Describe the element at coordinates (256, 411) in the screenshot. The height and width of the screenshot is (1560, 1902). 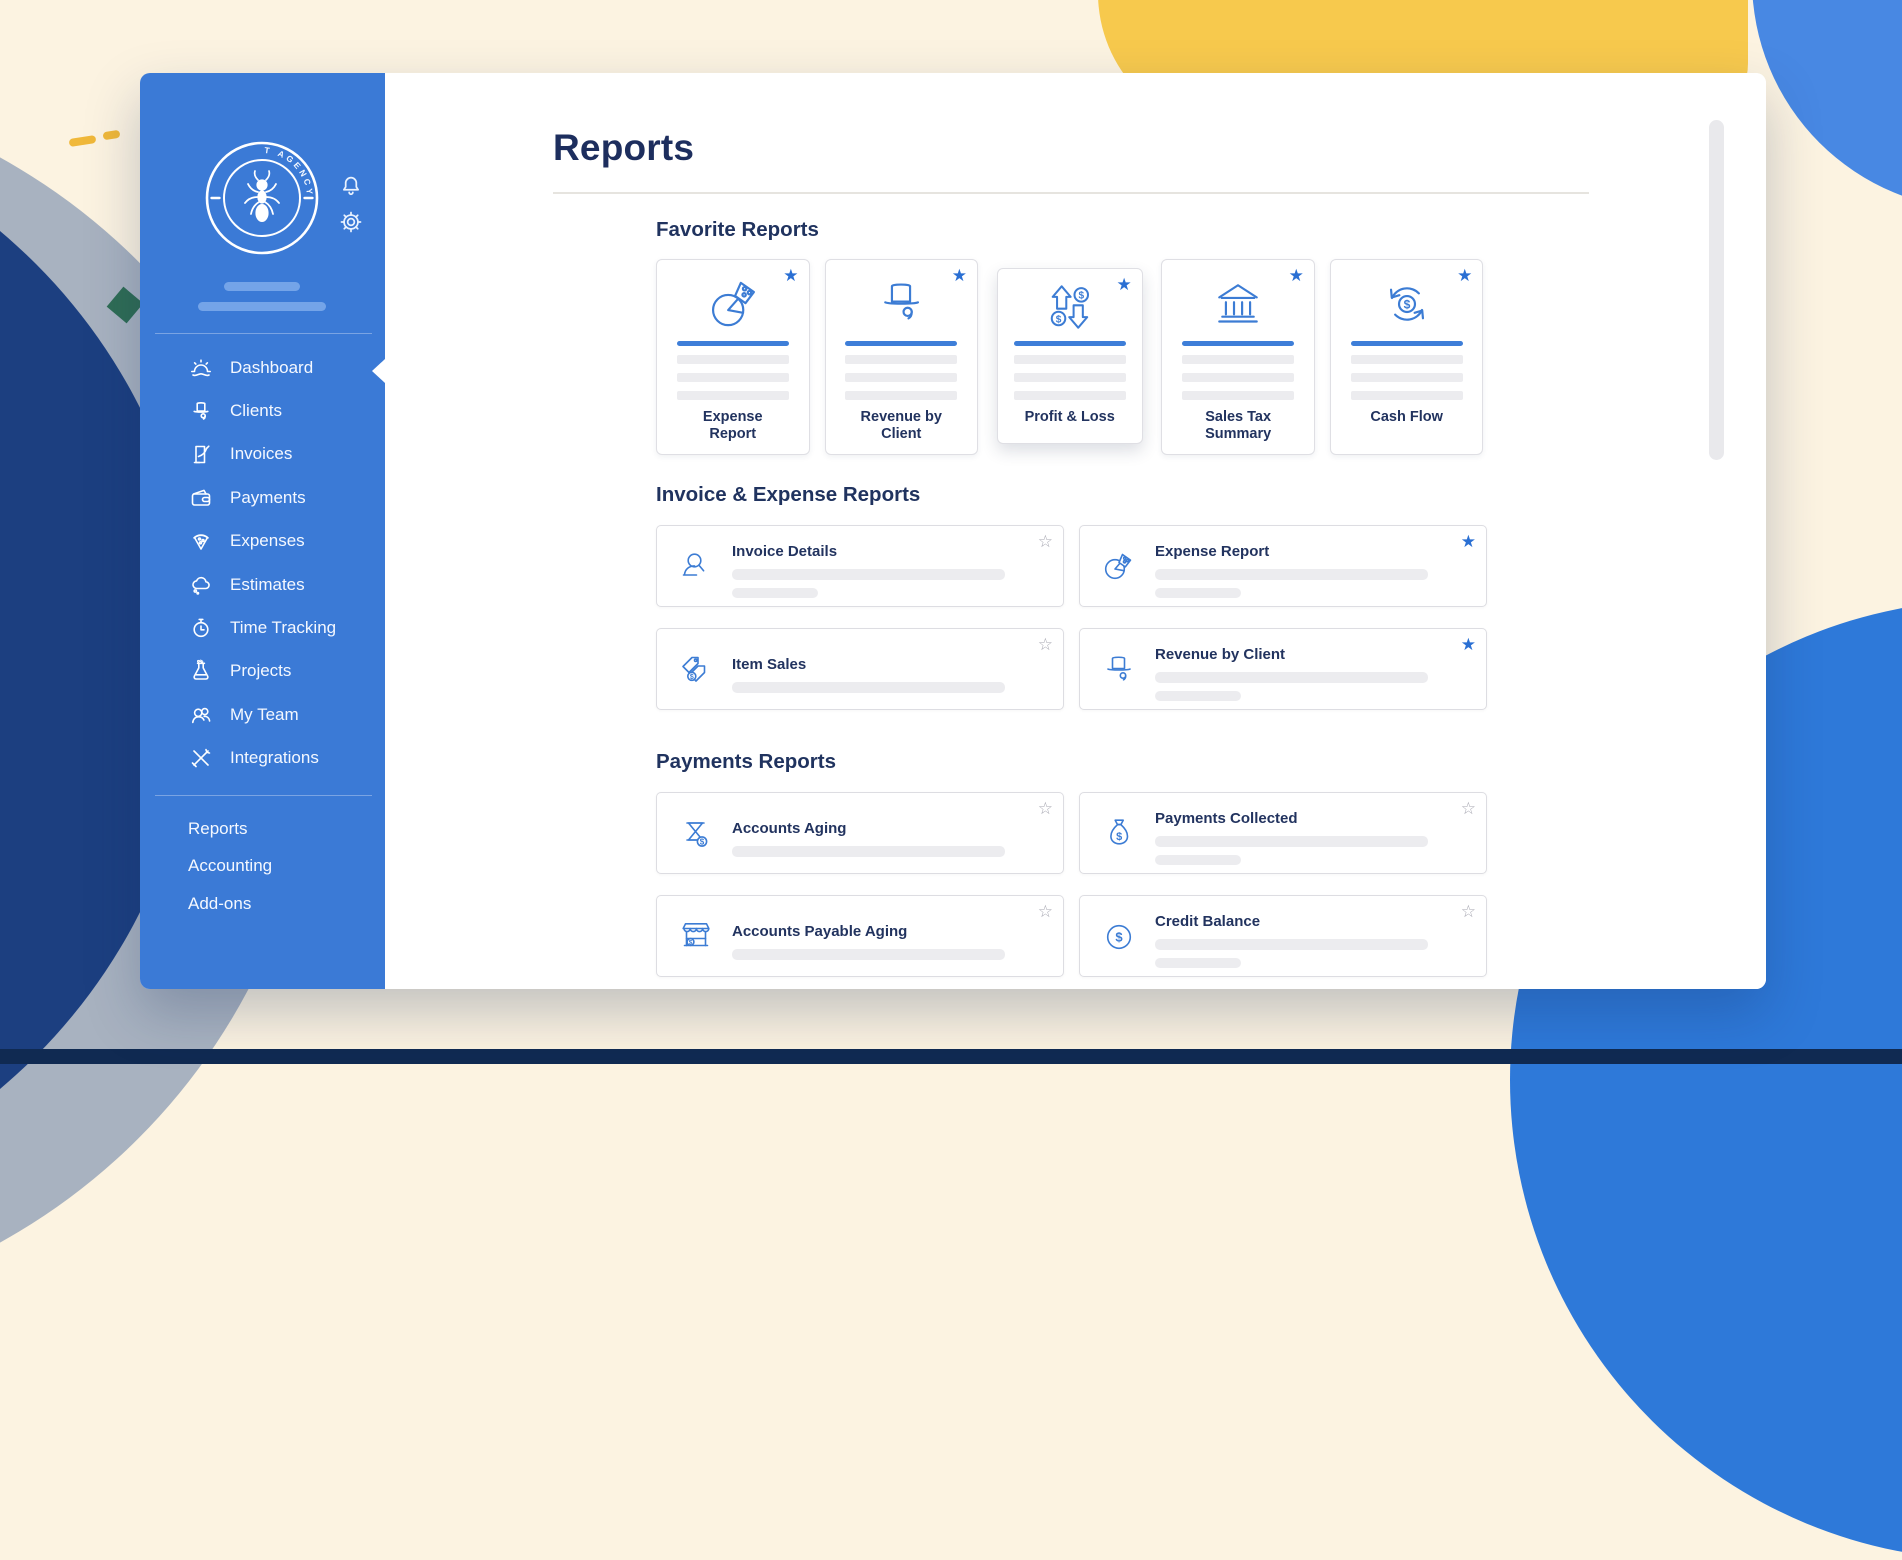
I see `sidebar-item-label: Clients` at that location.